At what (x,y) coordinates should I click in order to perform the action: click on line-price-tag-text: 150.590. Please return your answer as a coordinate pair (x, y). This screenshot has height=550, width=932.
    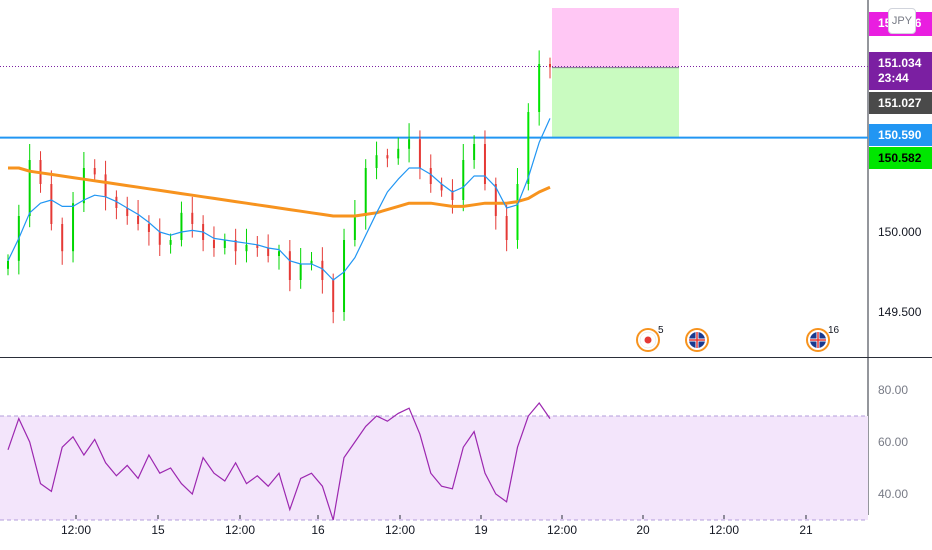
    Looking at the image, I should click on (900, 135).